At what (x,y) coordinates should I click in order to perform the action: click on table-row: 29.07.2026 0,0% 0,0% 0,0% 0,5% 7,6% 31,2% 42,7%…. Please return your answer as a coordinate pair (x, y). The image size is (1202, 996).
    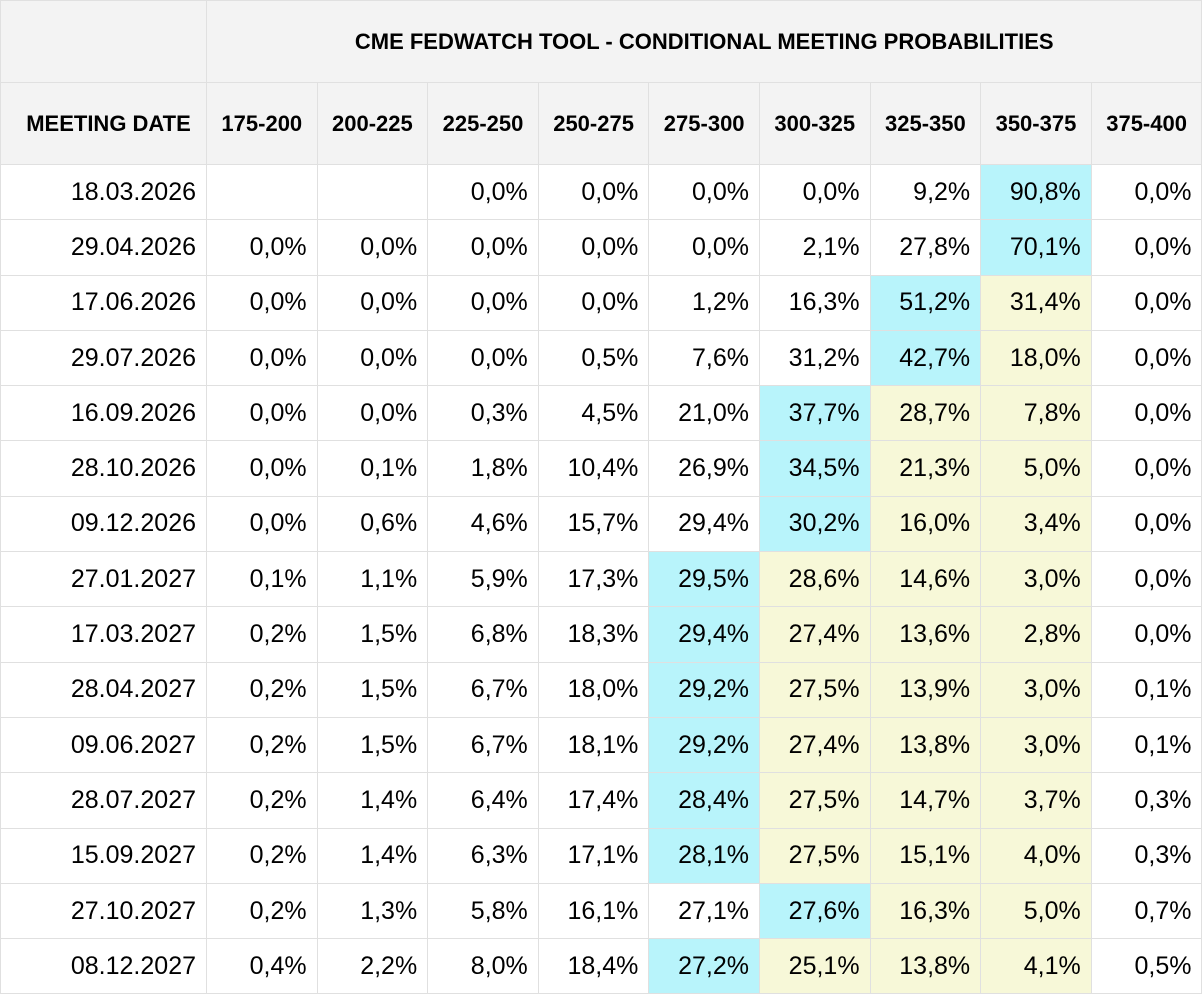
    Looking at the image, I should click on (601, 358).